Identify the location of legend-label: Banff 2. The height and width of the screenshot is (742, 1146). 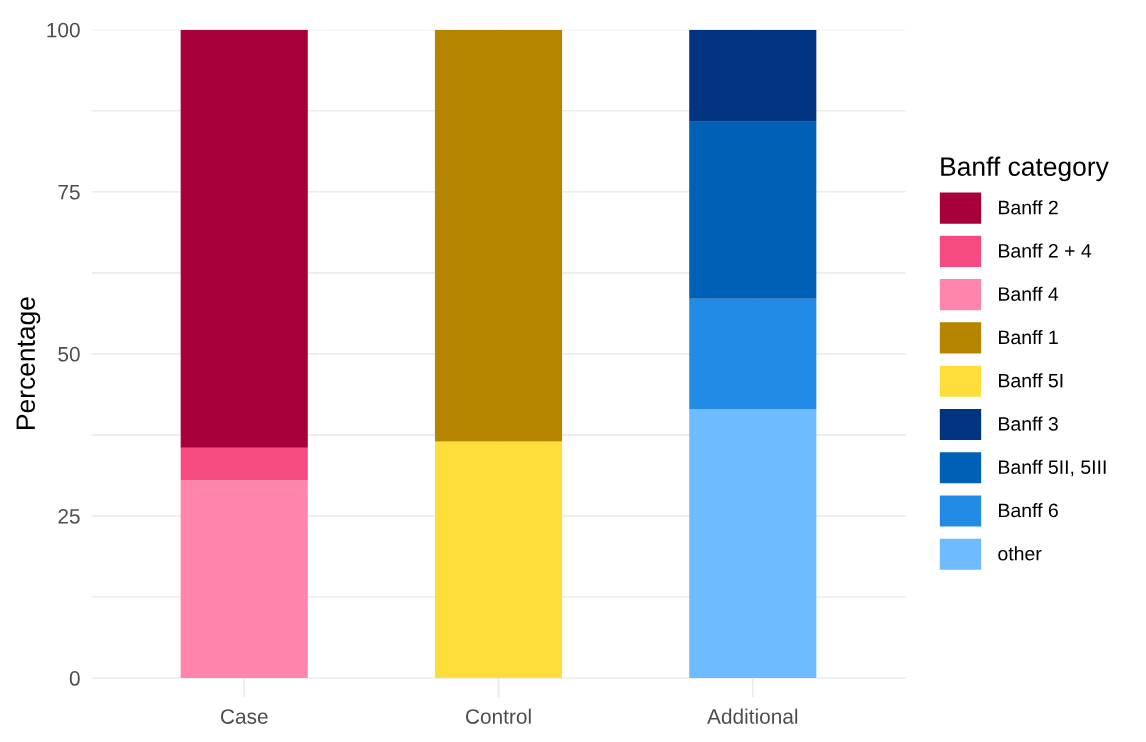
(1028, 207).